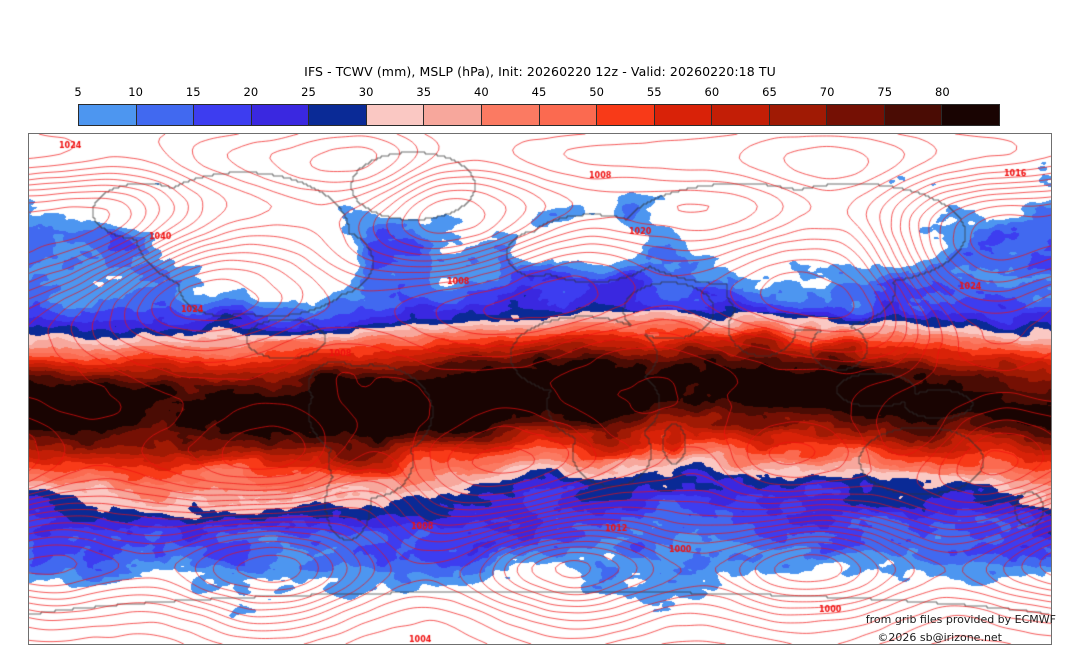  I want to click on copyright-credit: ©2026 sb@irizone.net, so click(939, 637).